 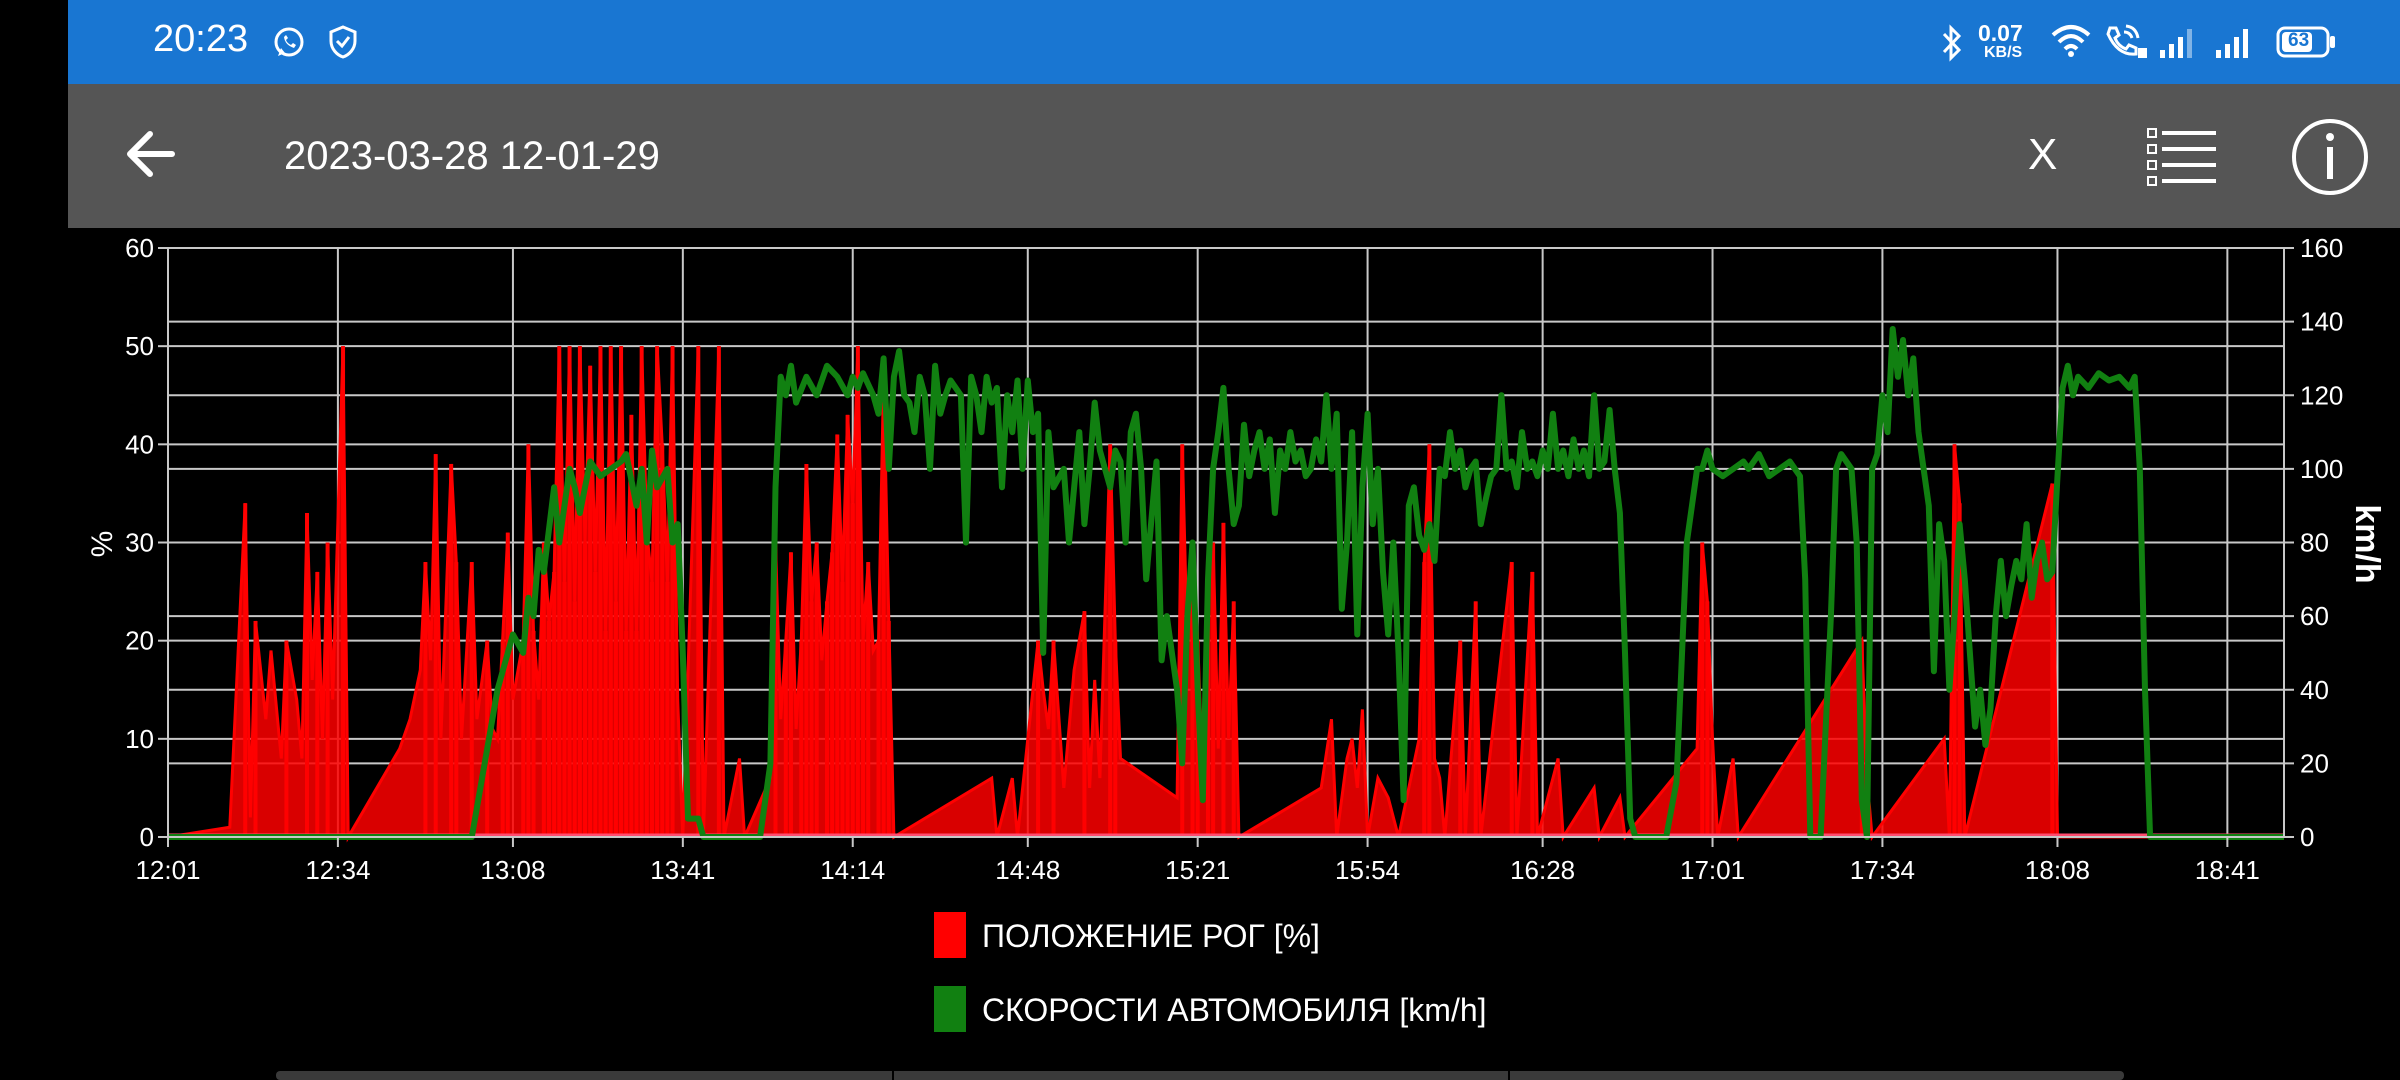 I want to click on legend-swatch-throttle, so click(x=950, y=935).